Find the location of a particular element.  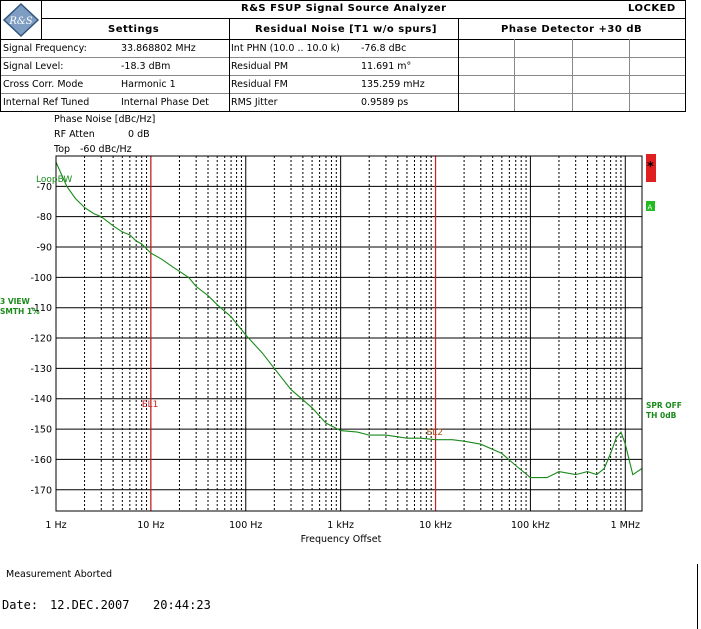

star-marker: * is located at coordinates (650, 167).